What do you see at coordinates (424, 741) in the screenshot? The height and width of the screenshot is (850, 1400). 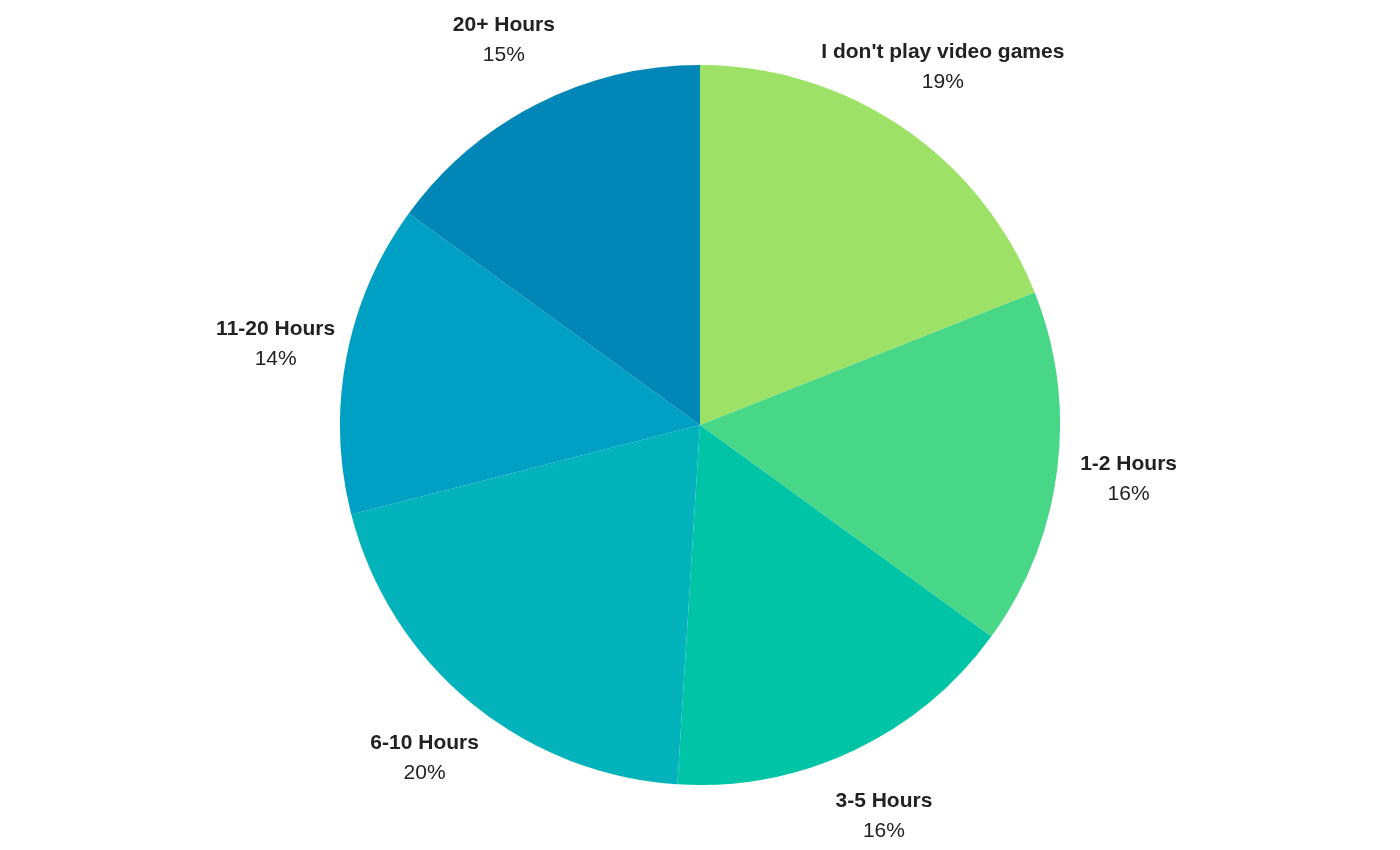 I see `slice-label: 6-10 Hours` at bounding box center [424, 741].